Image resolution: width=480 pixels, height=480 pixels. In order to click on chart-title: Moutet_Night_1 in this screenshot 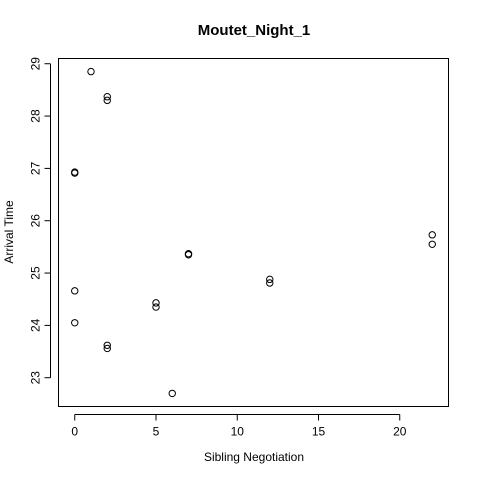, I will do `click(254, 30)`.